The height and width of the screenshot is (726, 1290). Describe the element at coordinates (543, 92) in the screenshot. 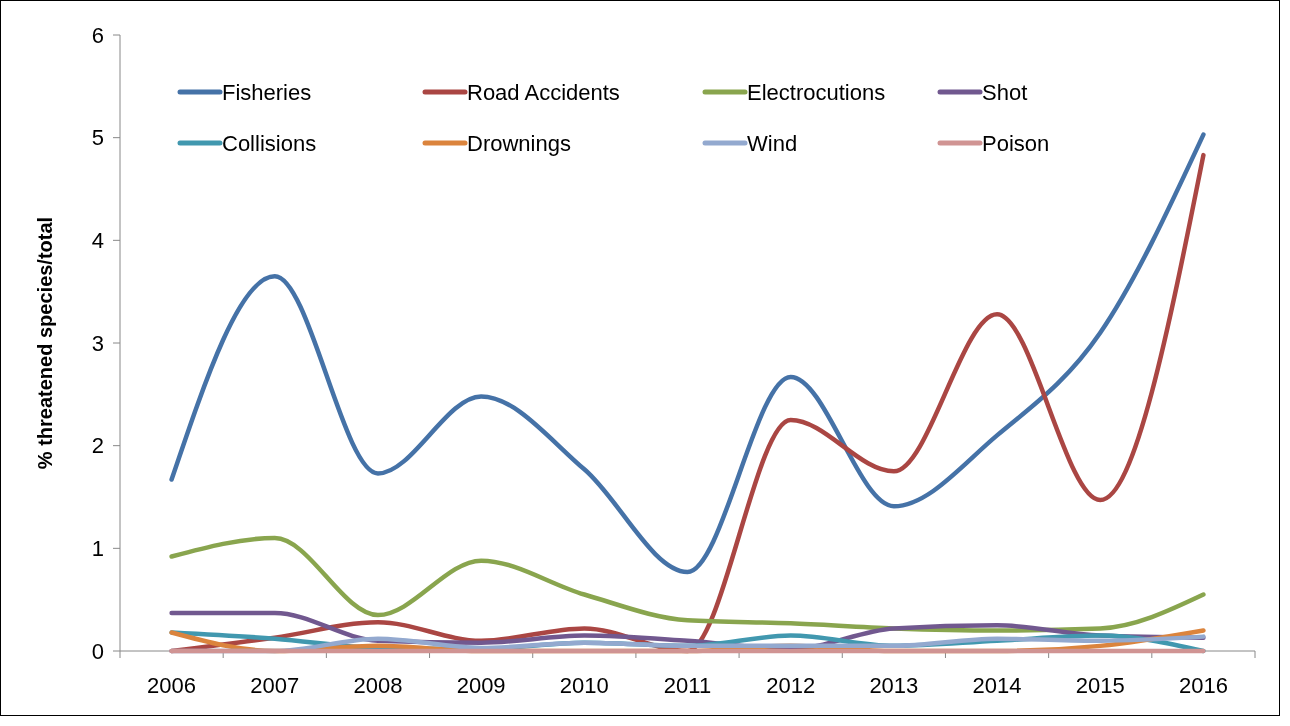

I see `legend-label: Road Accidents` at that location.